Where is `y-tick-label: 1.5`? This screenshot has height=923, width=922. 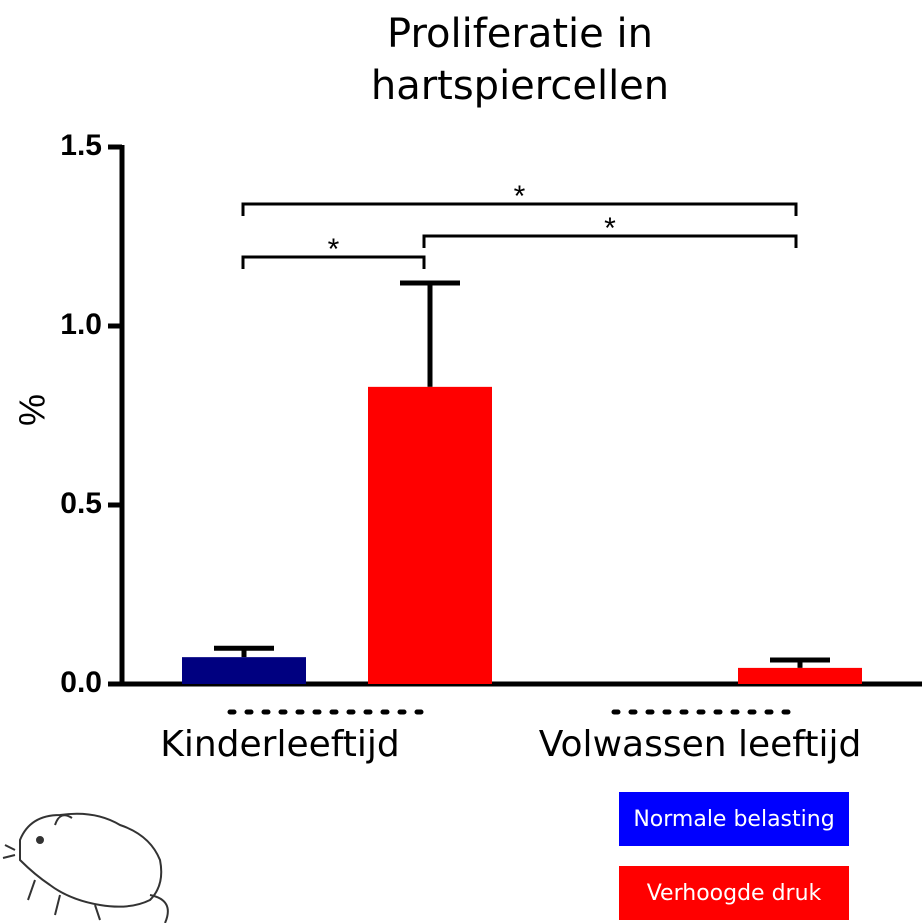
y-tick-label: 1.5 is located at coordinates (81, 145).